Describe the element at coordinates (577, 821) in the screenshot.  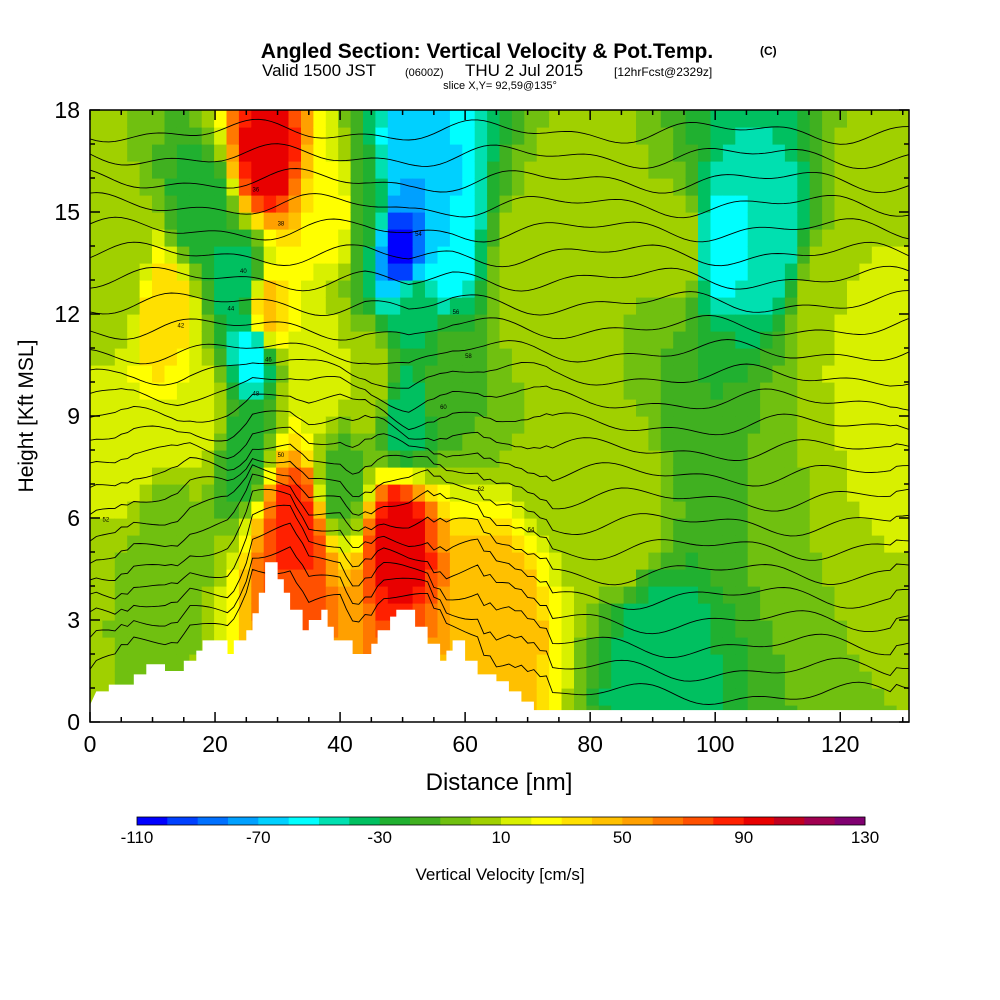
I see `colorbar-segment` at that location.